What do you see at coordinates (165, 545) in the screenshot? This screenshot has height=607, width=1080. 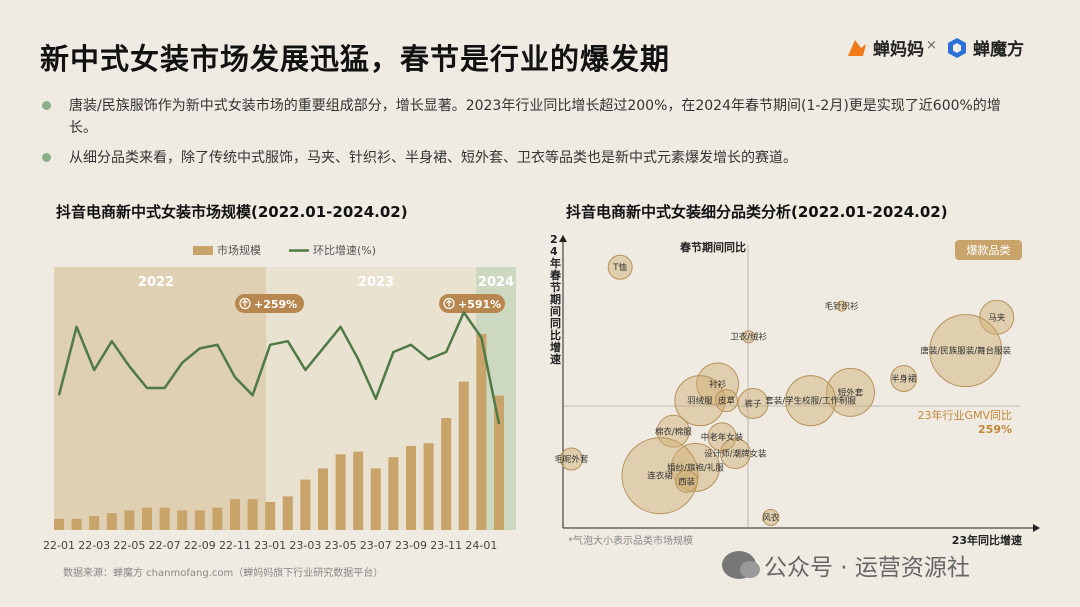 I see `x-tick-label: 22-07` at bounding box center [165, 545].